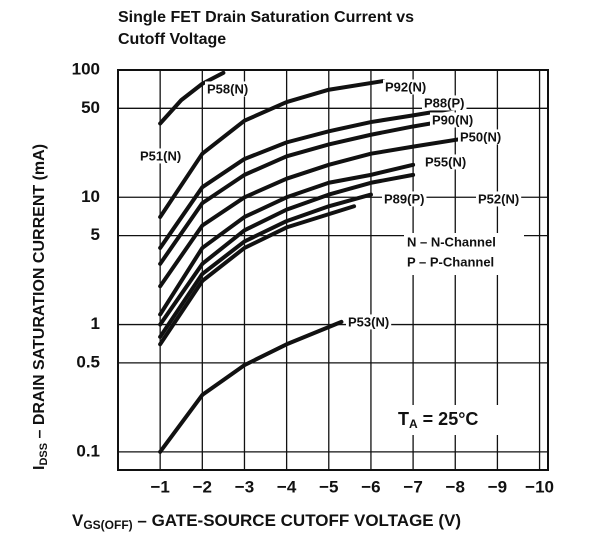 This screenshot has width=597, height=533. I want to click on series-label: P92(N), so click(405, 86).